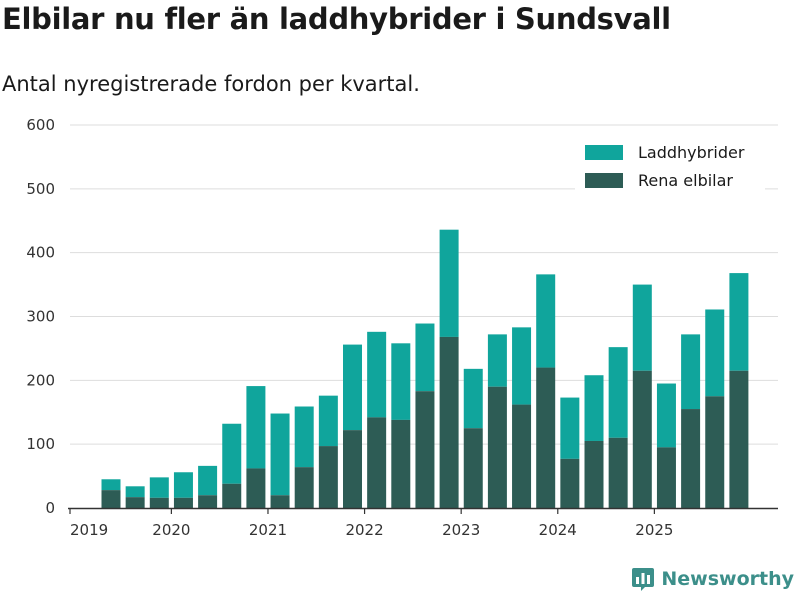  What do you see at coordinates (643, 579) in the screenshot?
I see `newsworthy-logo-icon` at bounding box center [643, 579].